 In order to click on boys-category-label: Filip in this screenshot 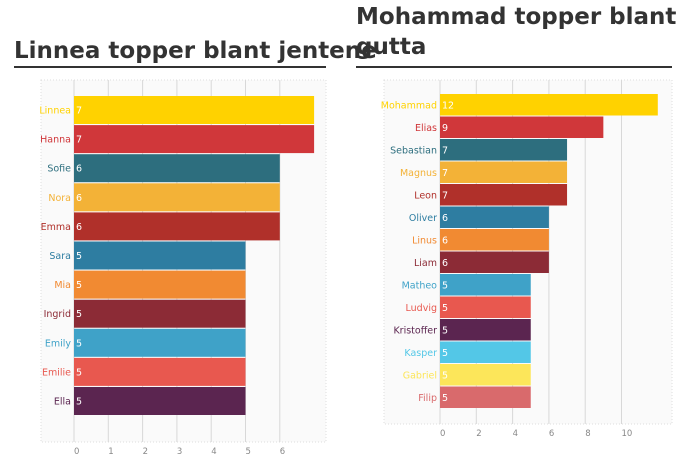, I will do `click(427, 398)`.